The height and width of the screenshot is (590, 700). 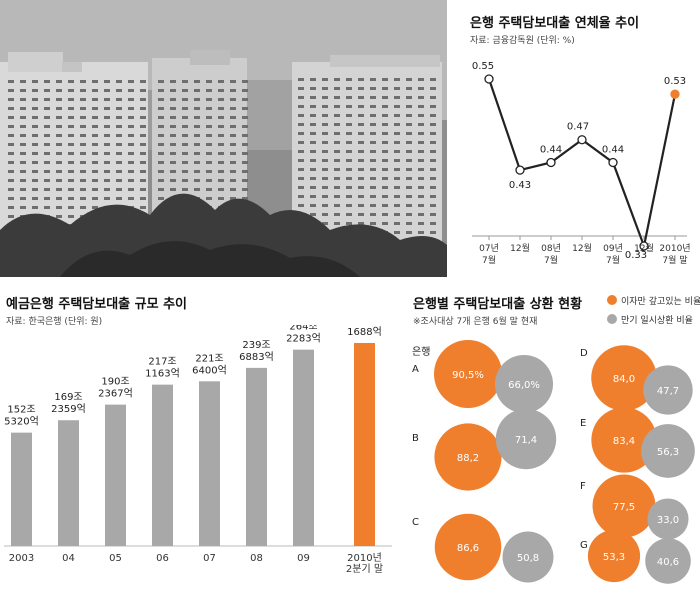 I want to click on bubble-bank-name: D, so click(x=584, y=353).